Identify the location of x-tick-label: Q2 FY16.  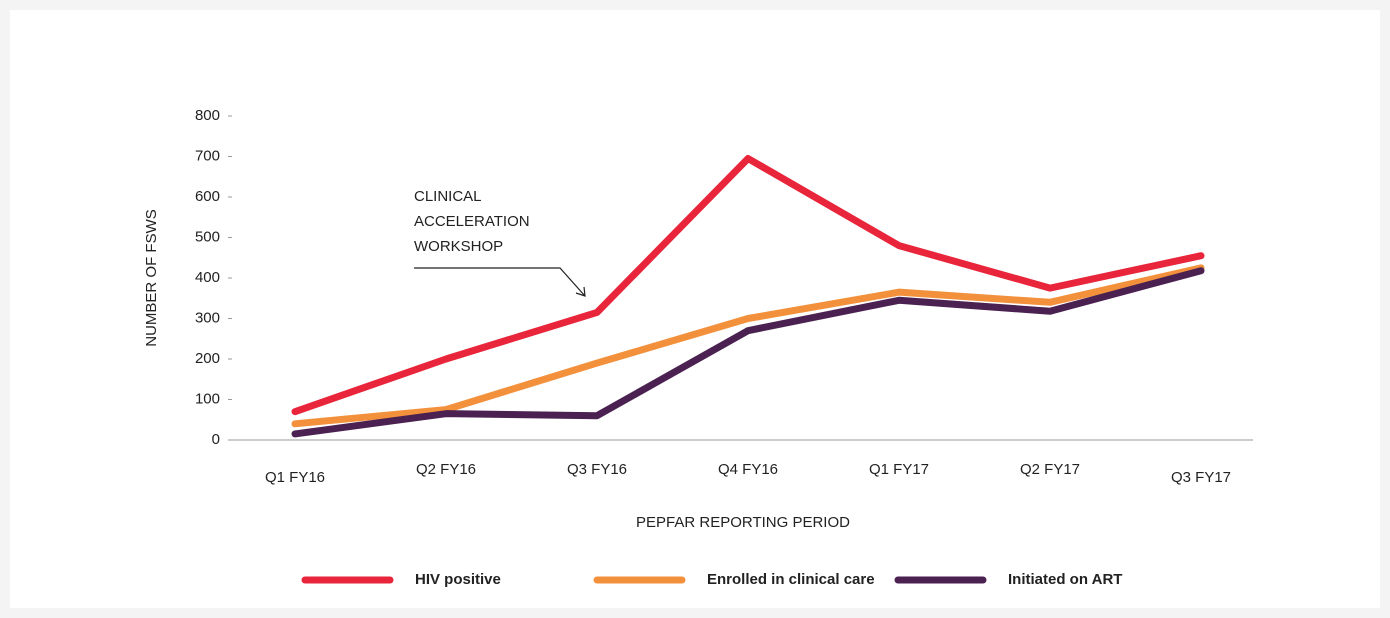
(446, 469).